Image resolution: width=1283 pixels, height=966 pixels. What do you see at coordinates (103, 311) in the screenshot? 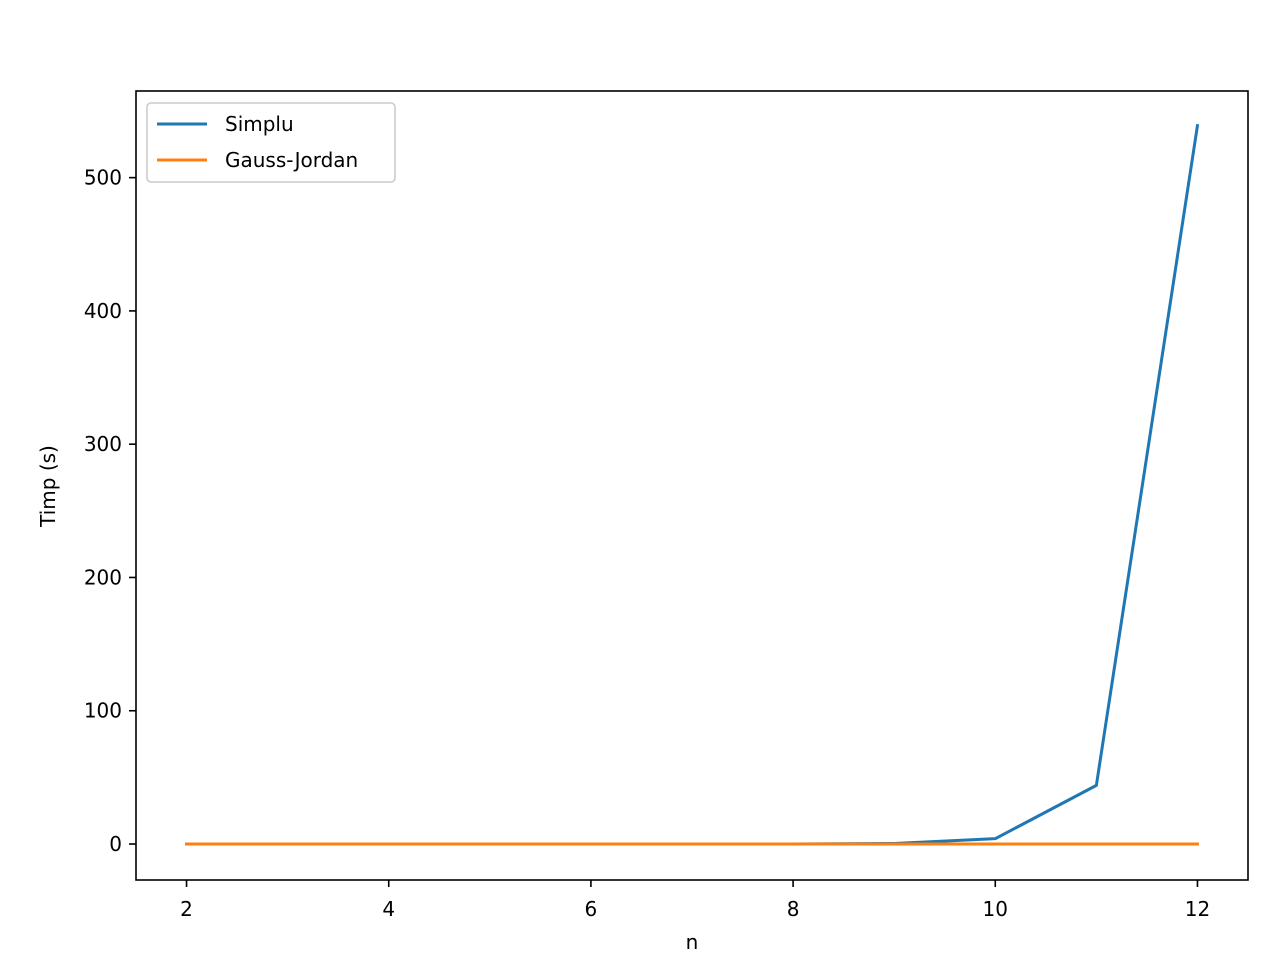
I see `y-tick-label: 400` at bounding box center [103, 311].